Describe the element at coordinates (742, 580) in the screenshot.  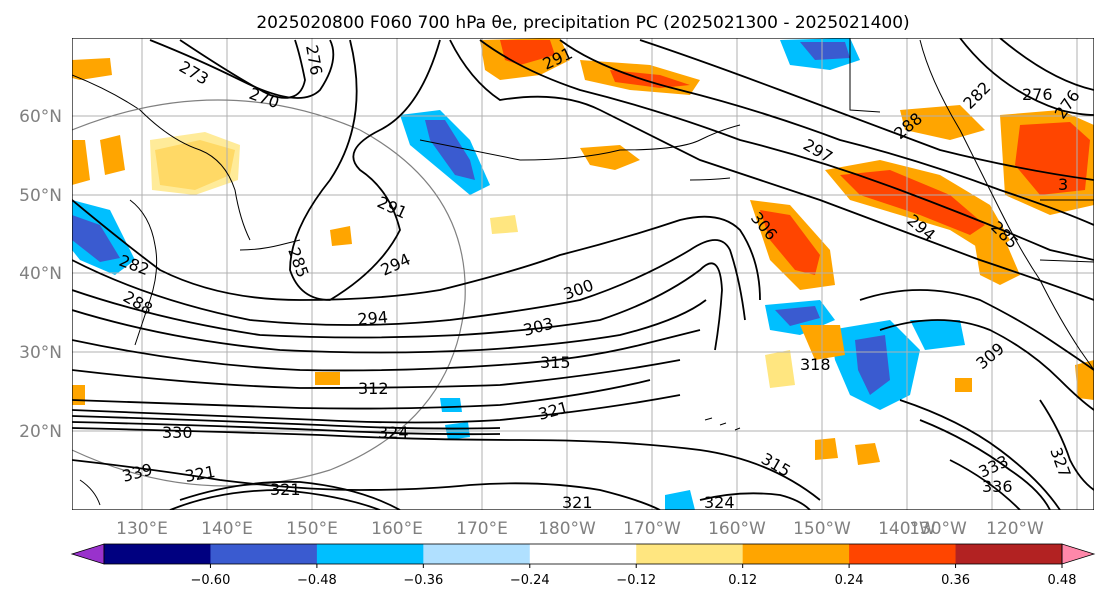
I see `colorbar-tick-label: 0.12` at that location.